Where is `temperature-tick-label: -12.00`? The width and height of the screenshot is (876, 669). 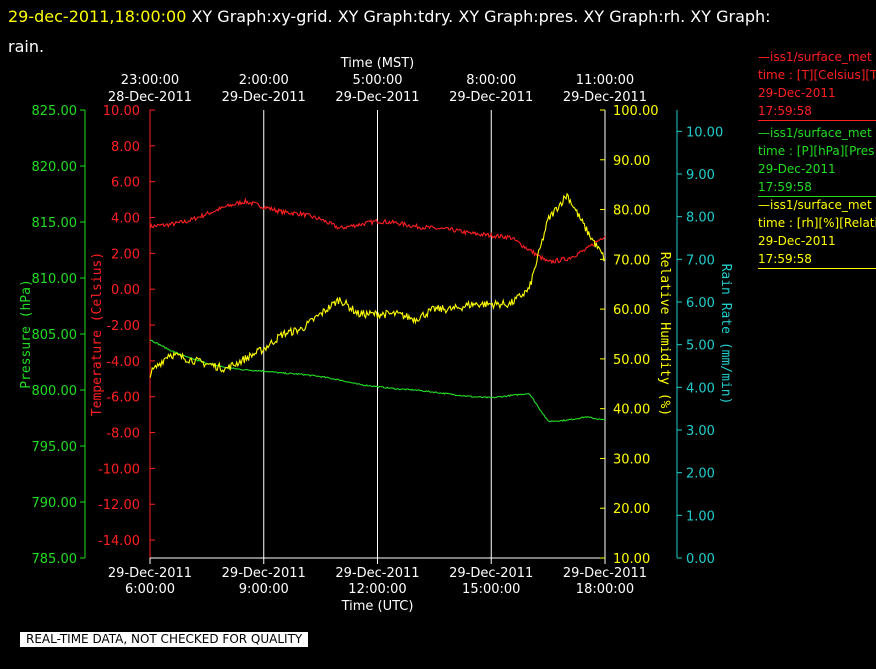
temperature-tick-label: -12.00 is located at coordinates (119, 505).